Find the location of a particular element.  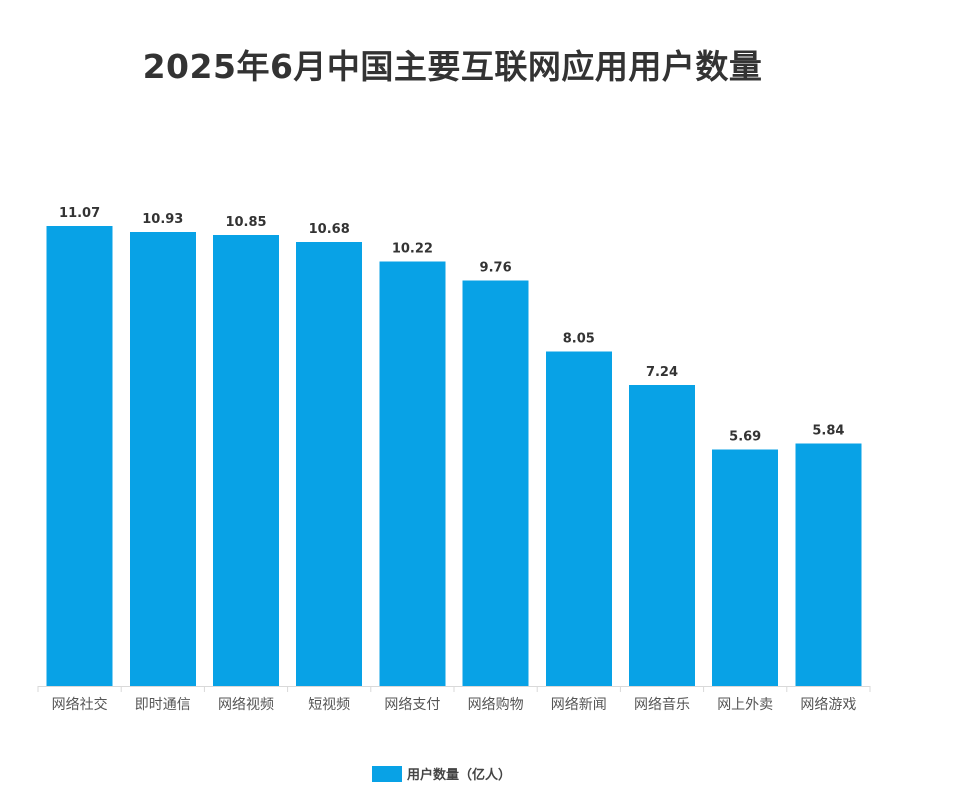

x-tick-label-6: 网络购物 is located at coordinates (496, 705).